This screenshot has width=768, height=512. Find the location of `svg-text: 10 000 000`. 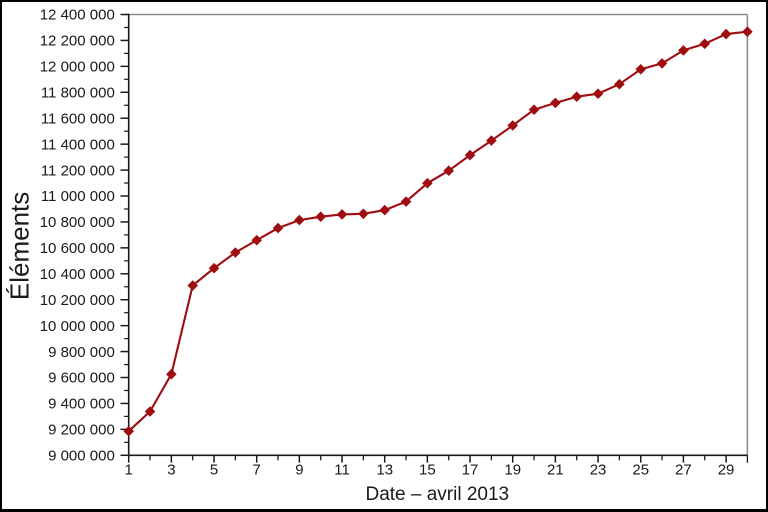

svg-text: 10 000 000 is located at coordinates (77, 326).